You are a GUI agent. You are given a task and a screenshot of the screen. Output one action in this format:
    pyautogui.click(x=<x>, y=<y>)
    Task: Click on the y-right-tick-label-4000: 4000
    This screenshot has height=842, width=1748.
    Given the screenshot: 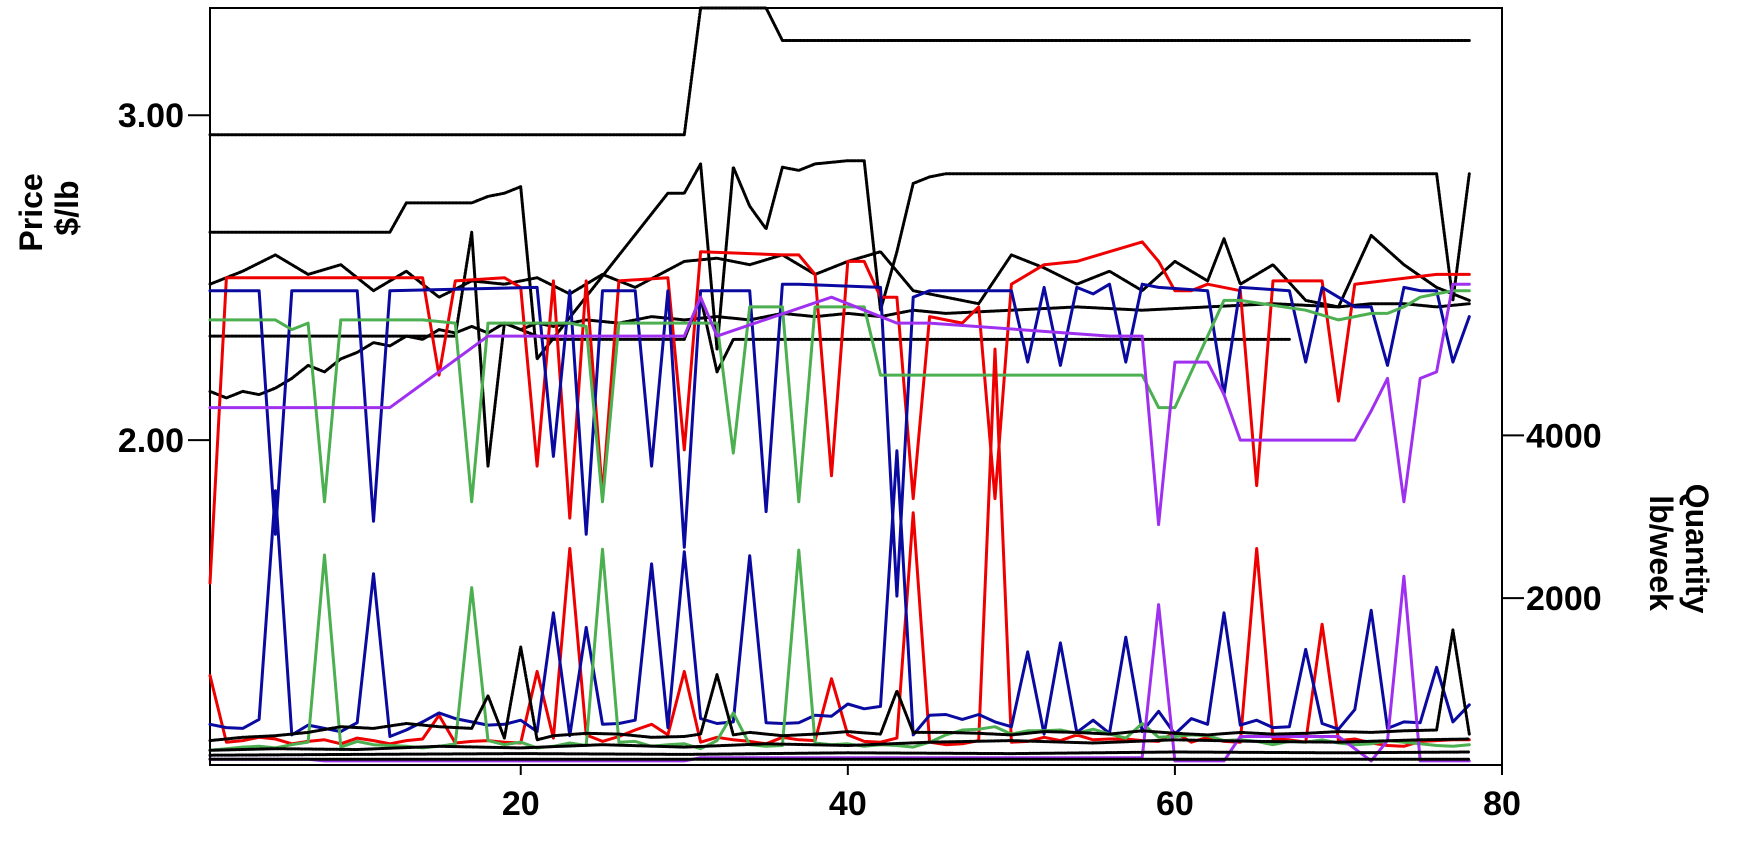 What is the action you would take?
    pyautogui.click(x=1564, y=436)
    